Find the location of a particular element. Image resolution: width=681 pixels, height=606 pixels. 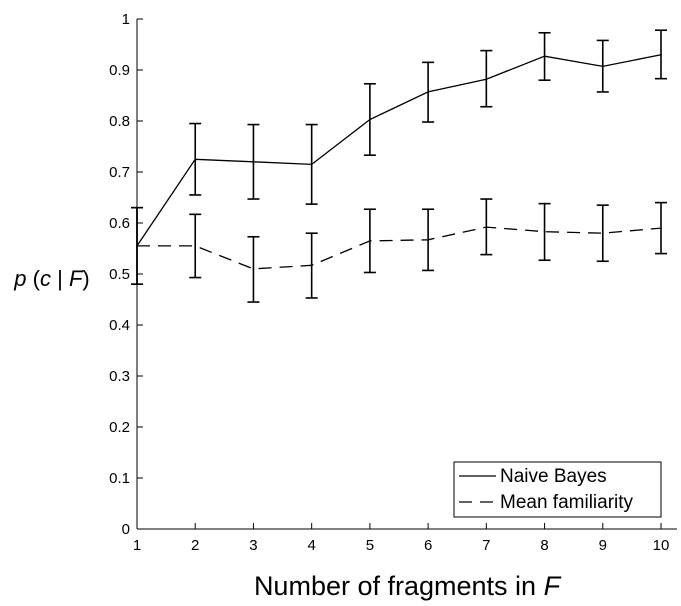

y-axis-label: p (c | F) is located at coordinates (51, 278).